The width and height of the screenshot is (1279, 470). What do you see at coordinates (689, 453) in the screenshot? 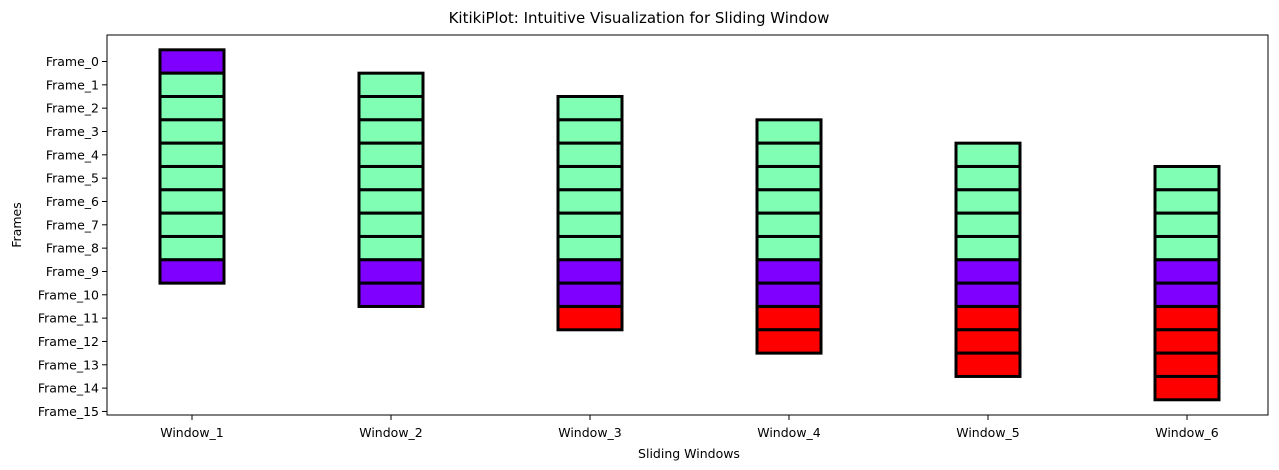
I see `x-axis-label: Sliding Windows` at bounding box center [689, 453].